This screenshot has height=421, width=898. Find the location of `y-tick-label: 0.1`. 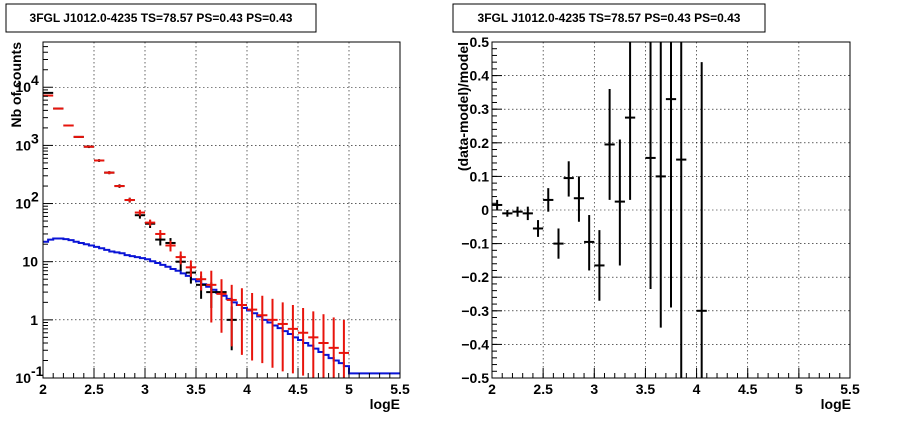

y-tick-label: 0.1 is located at coordinates (480, 176).